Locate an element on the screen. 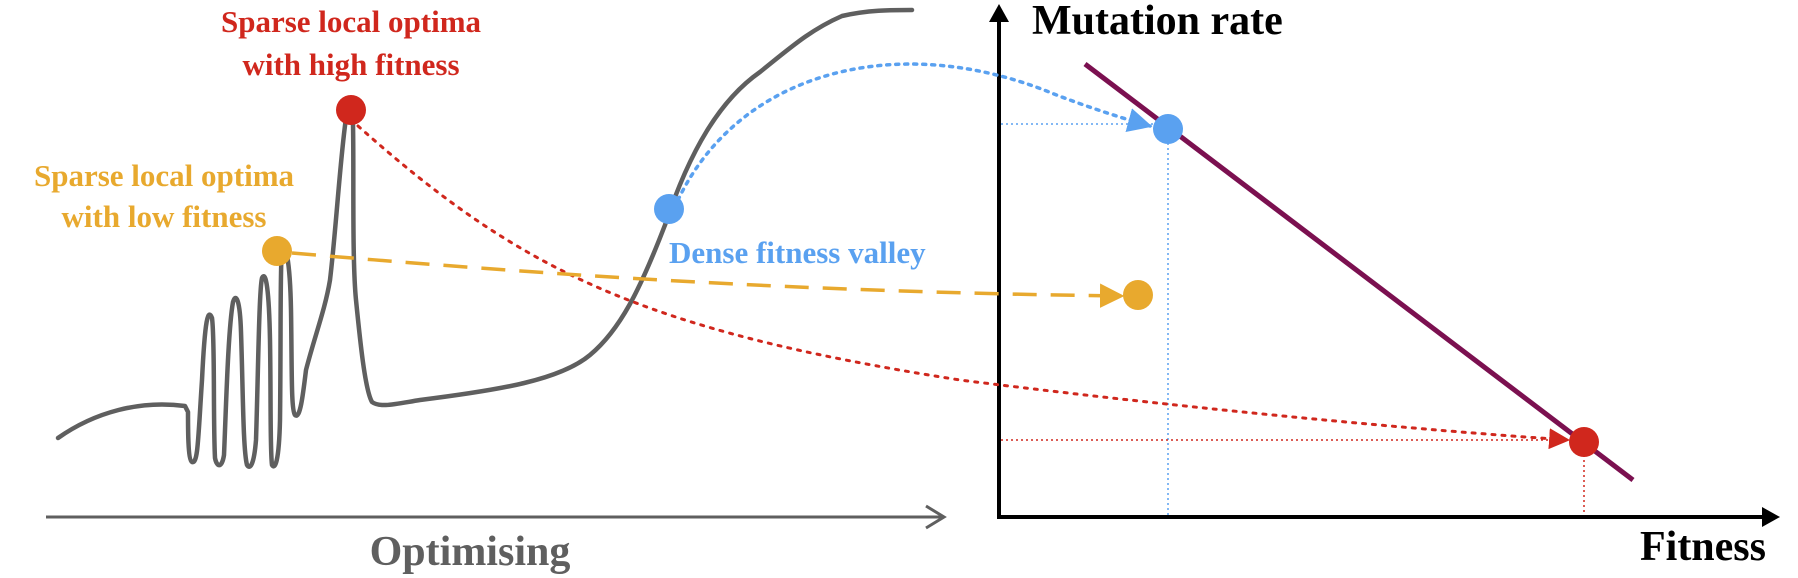 The height and width of the screenshot is (578, 1798). low-optima-label-line1: Sparse local optima is located at coordinates (164, 175).